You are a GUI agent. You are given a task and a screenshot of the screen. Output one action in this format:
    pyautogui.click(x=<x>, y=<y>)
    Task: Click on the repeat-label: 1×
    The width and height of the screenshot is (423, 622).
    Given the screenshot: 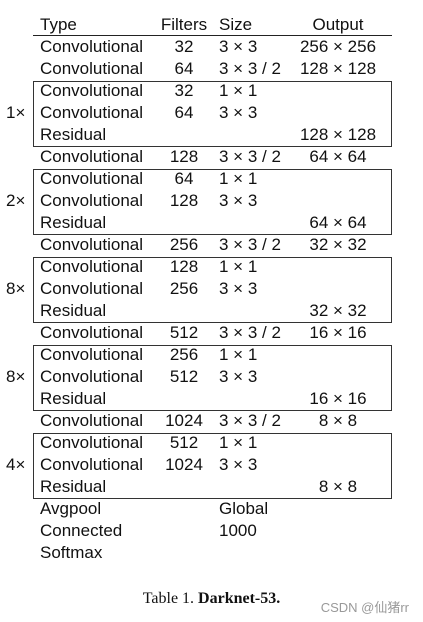 What is the action you would take?
    pyautogui.click(x=16, y=112)
    